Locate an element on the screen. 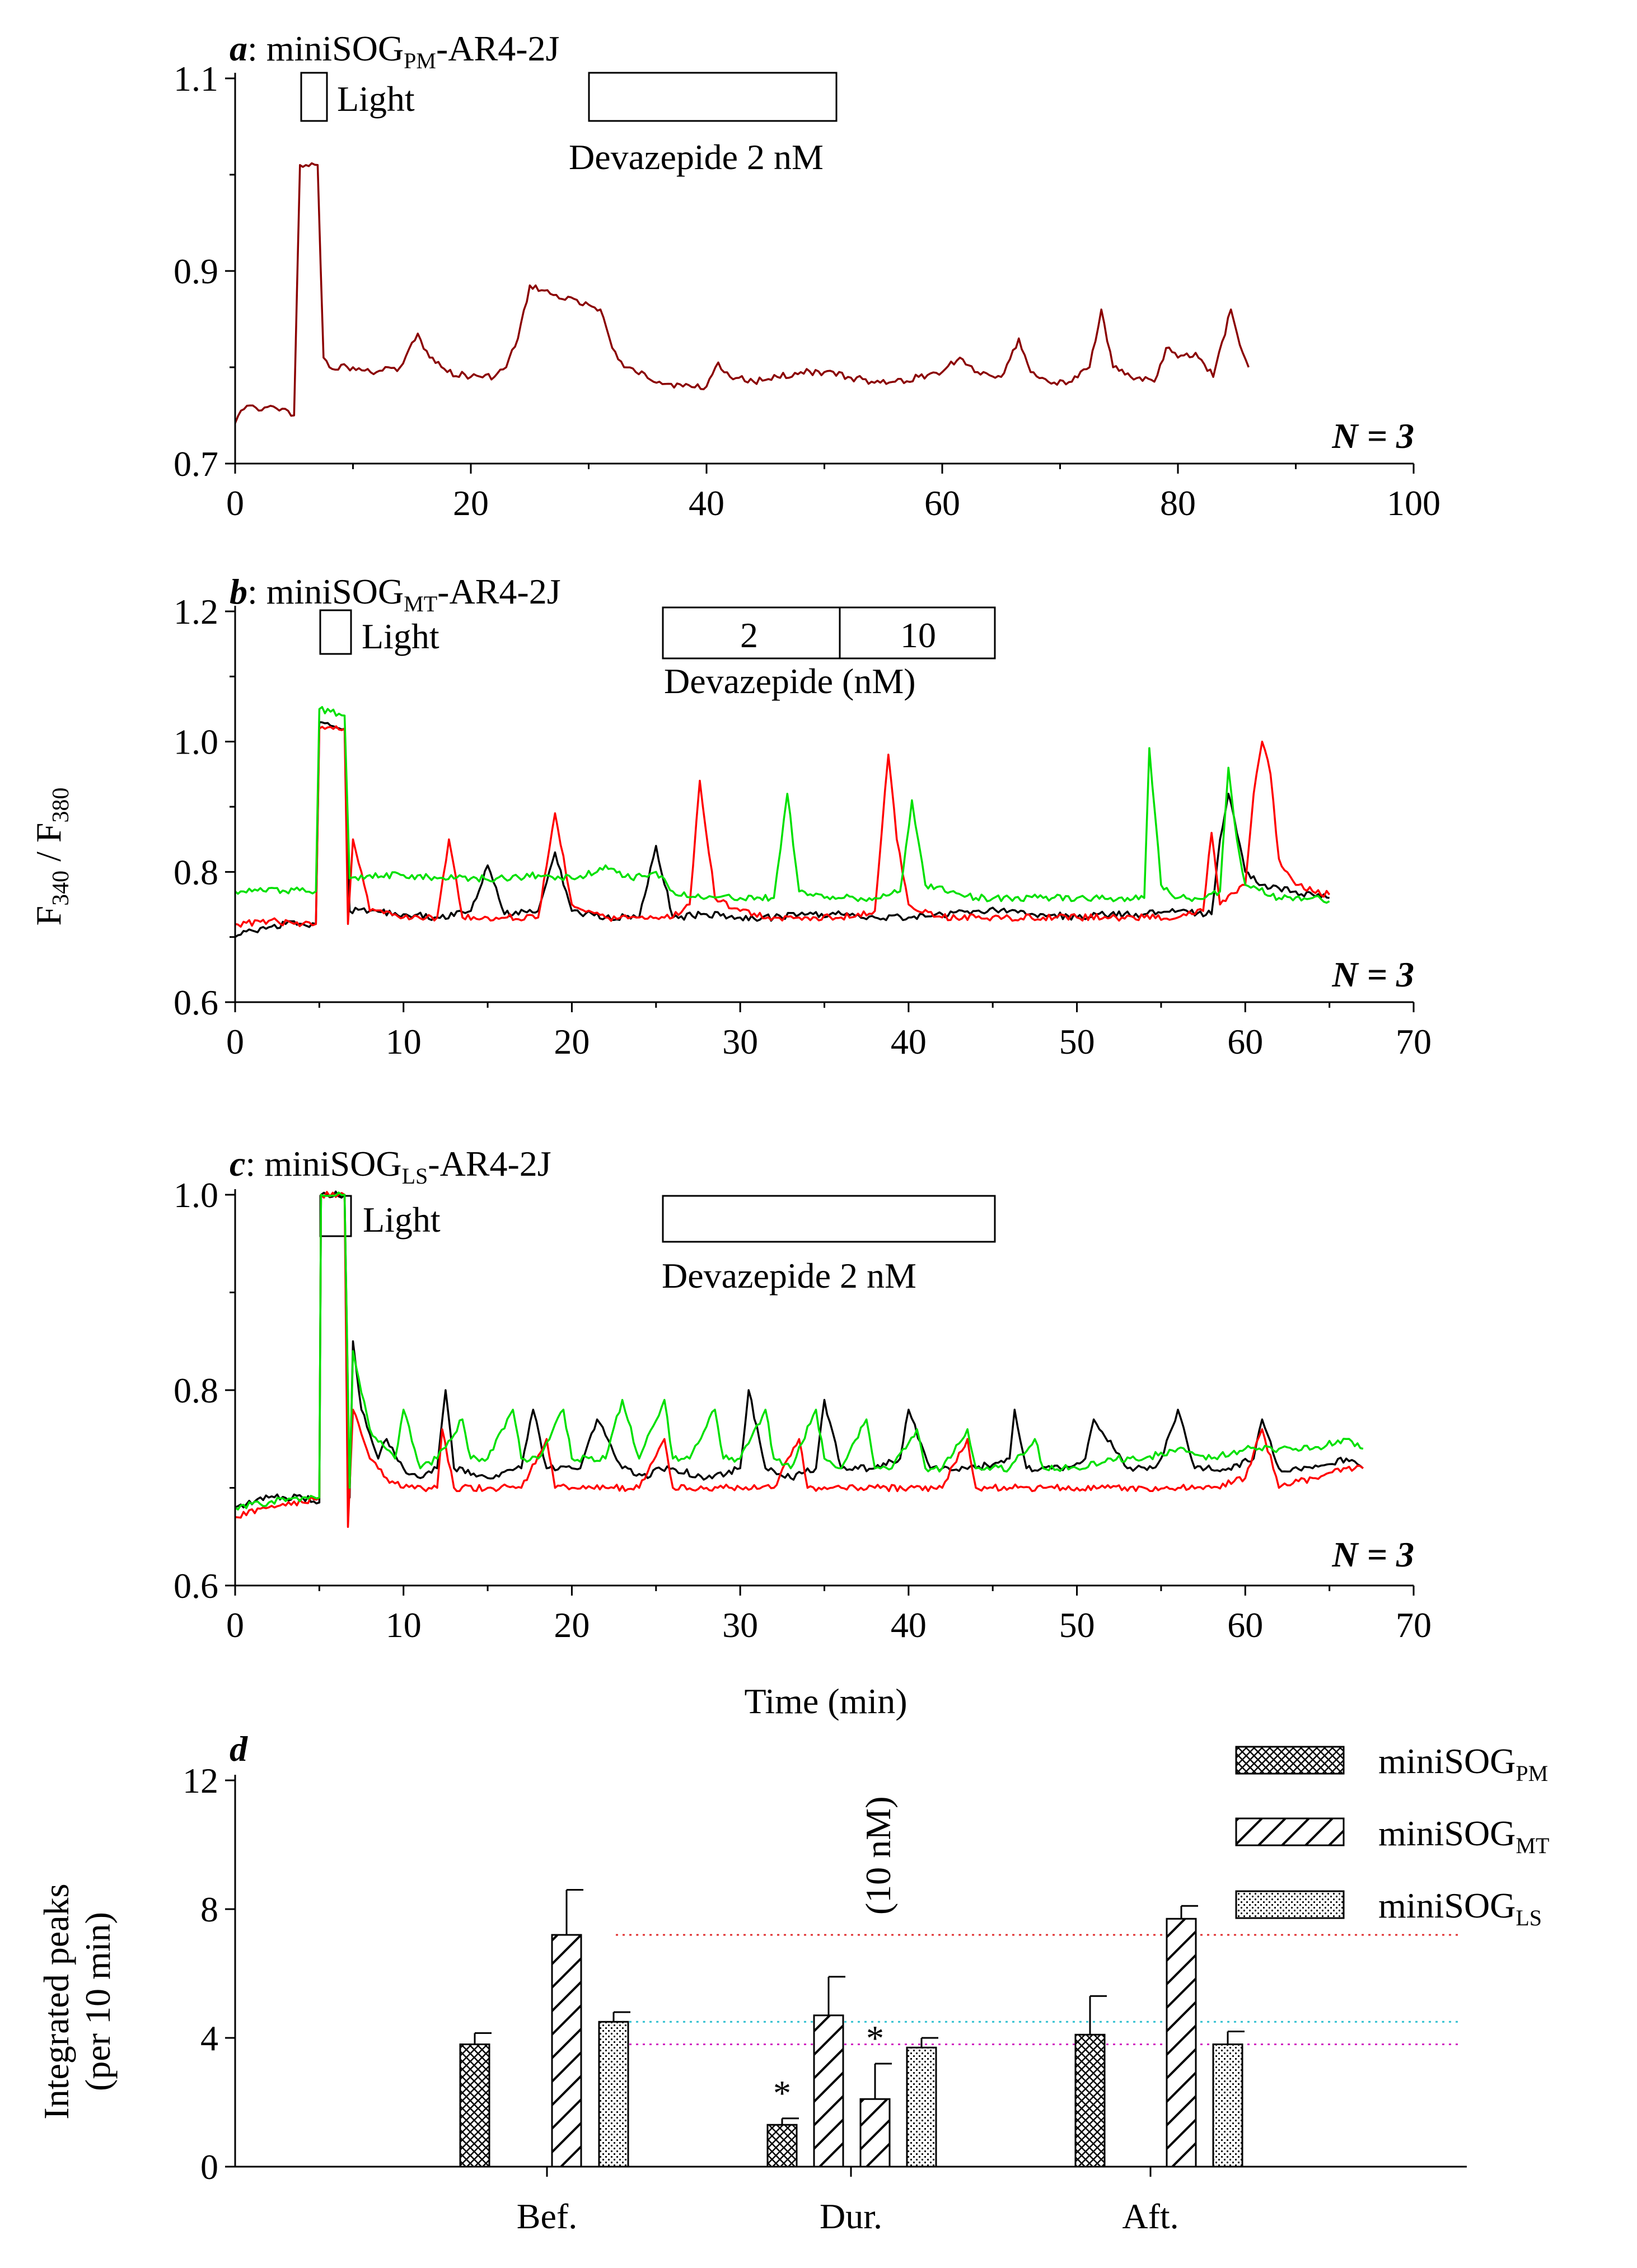  panel-a-drug-label: Devazepide 2 nM is located at coordinates (697, 157).